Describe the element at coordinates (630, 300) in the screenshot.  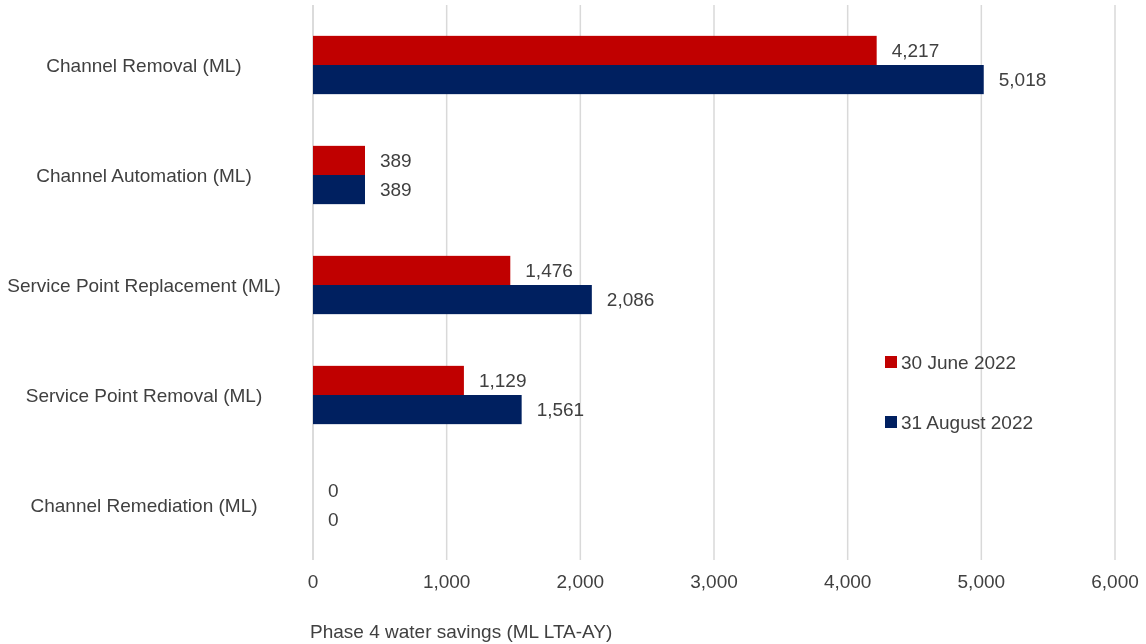
I see `data-label: 2,086` at that location.